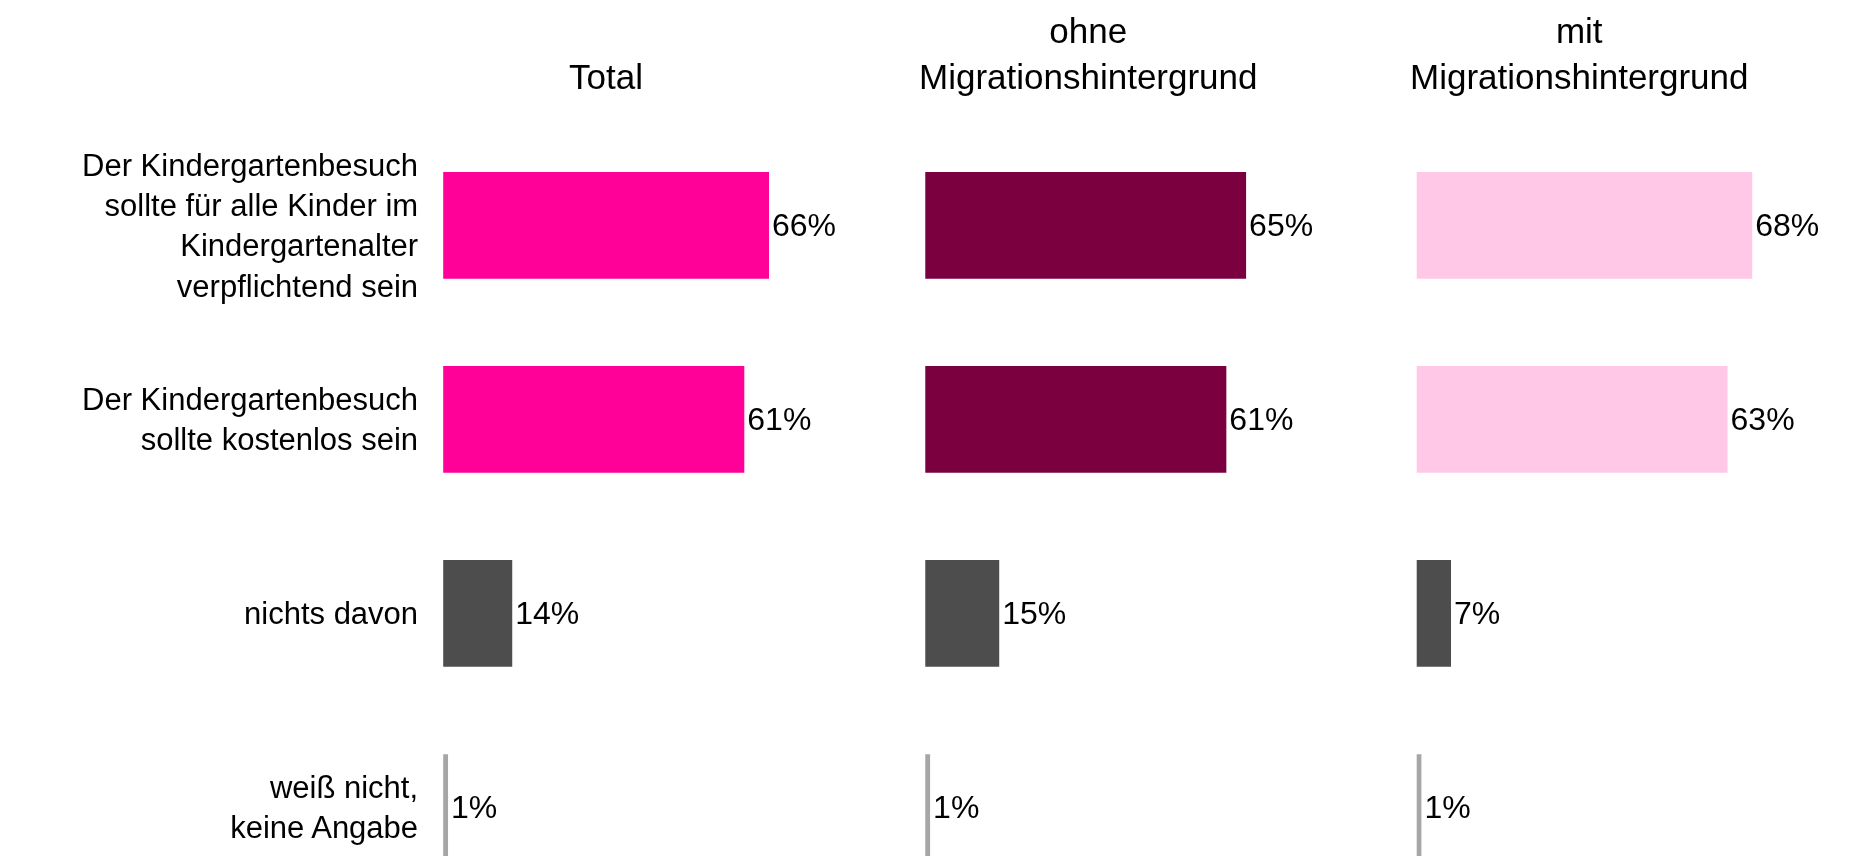 Image resolution: width=1854 pixels, height=856 pixels. Describe the element at coordinates (324, 808) in the screenshot. I see `y-tick-label: weiß nicht, keine Angabe` at that location.